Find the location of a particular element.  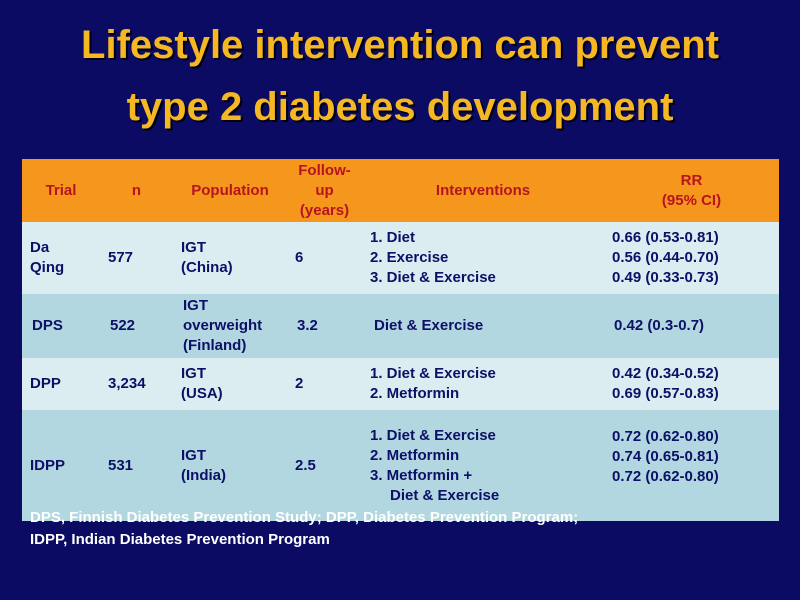

header-followup-line: up is located at coordinates (324, 190).